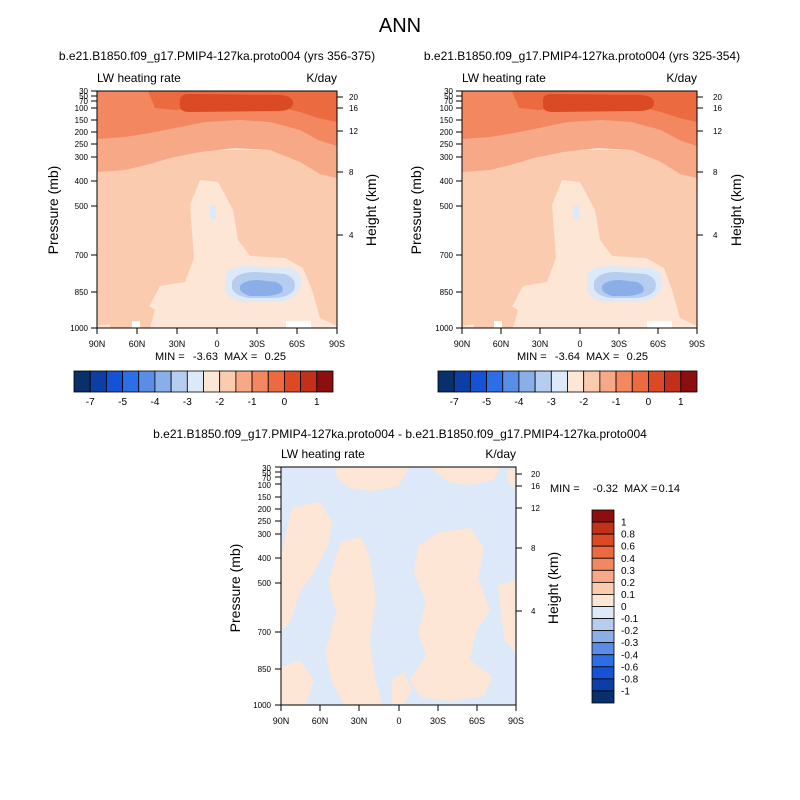 This screenshot has height=800, width=800. Describe the element at coordinates (262, 705) in the screenshot. I see `y-tick-label: 1000` at that location.